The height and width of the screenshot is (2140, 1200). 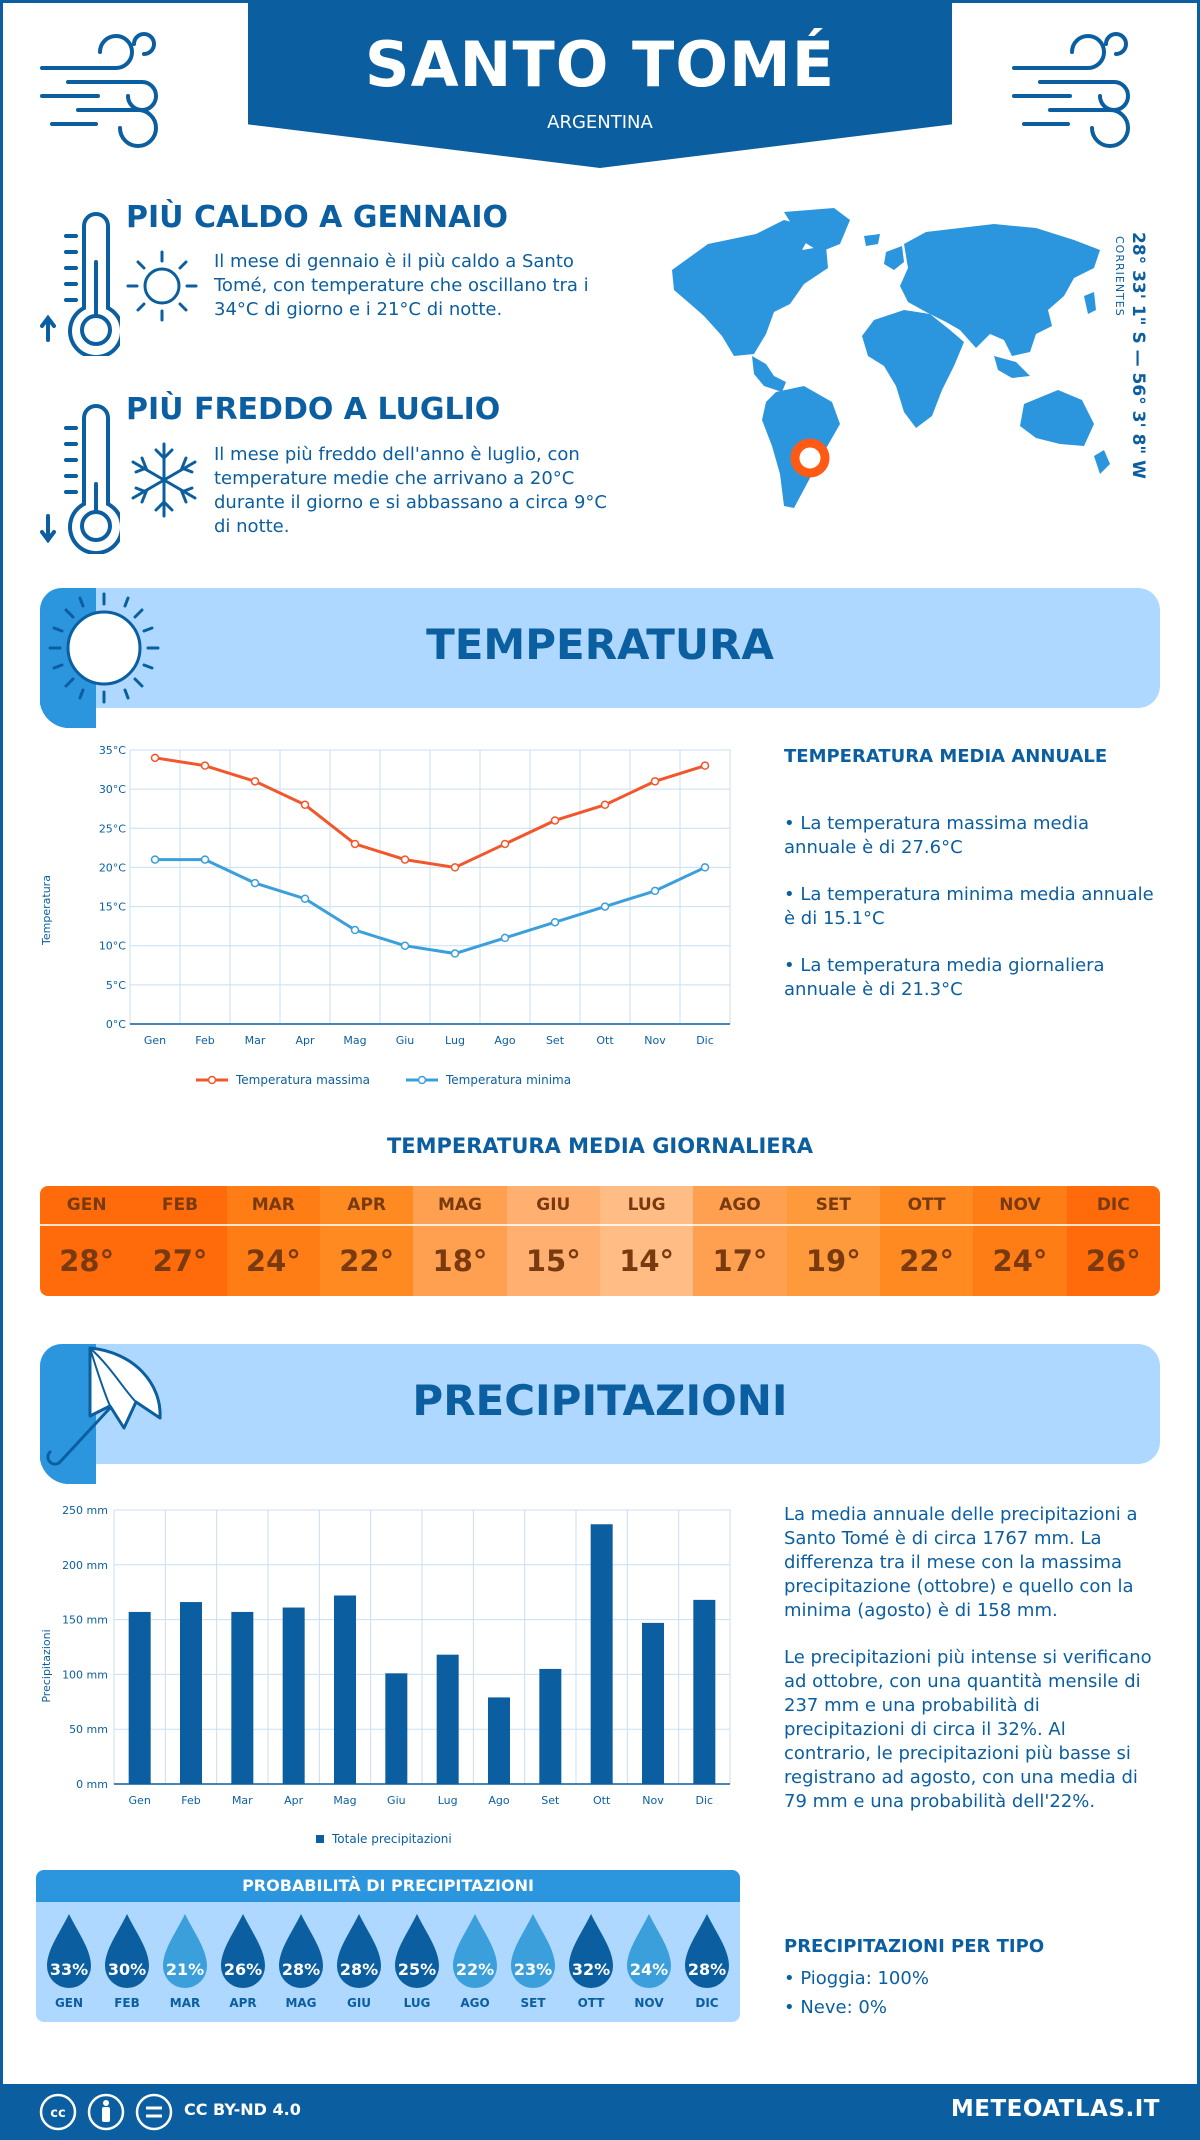 What do you see at coordinates (1020, 1241) in the screenshot?
I see `daily-temp-cell: NOV 24°` at bounding box center [1020, 1241].